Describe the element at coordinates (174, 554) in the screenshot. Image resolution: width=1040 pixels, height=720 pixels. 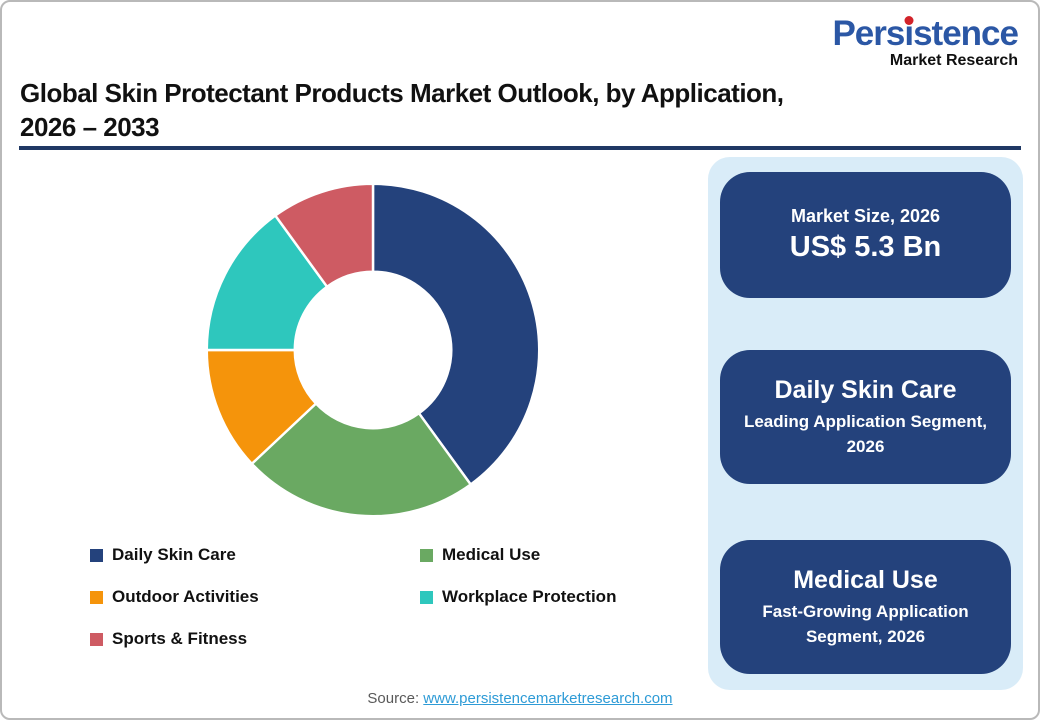
I see `legend-label: Daily Skin Care` at that location.